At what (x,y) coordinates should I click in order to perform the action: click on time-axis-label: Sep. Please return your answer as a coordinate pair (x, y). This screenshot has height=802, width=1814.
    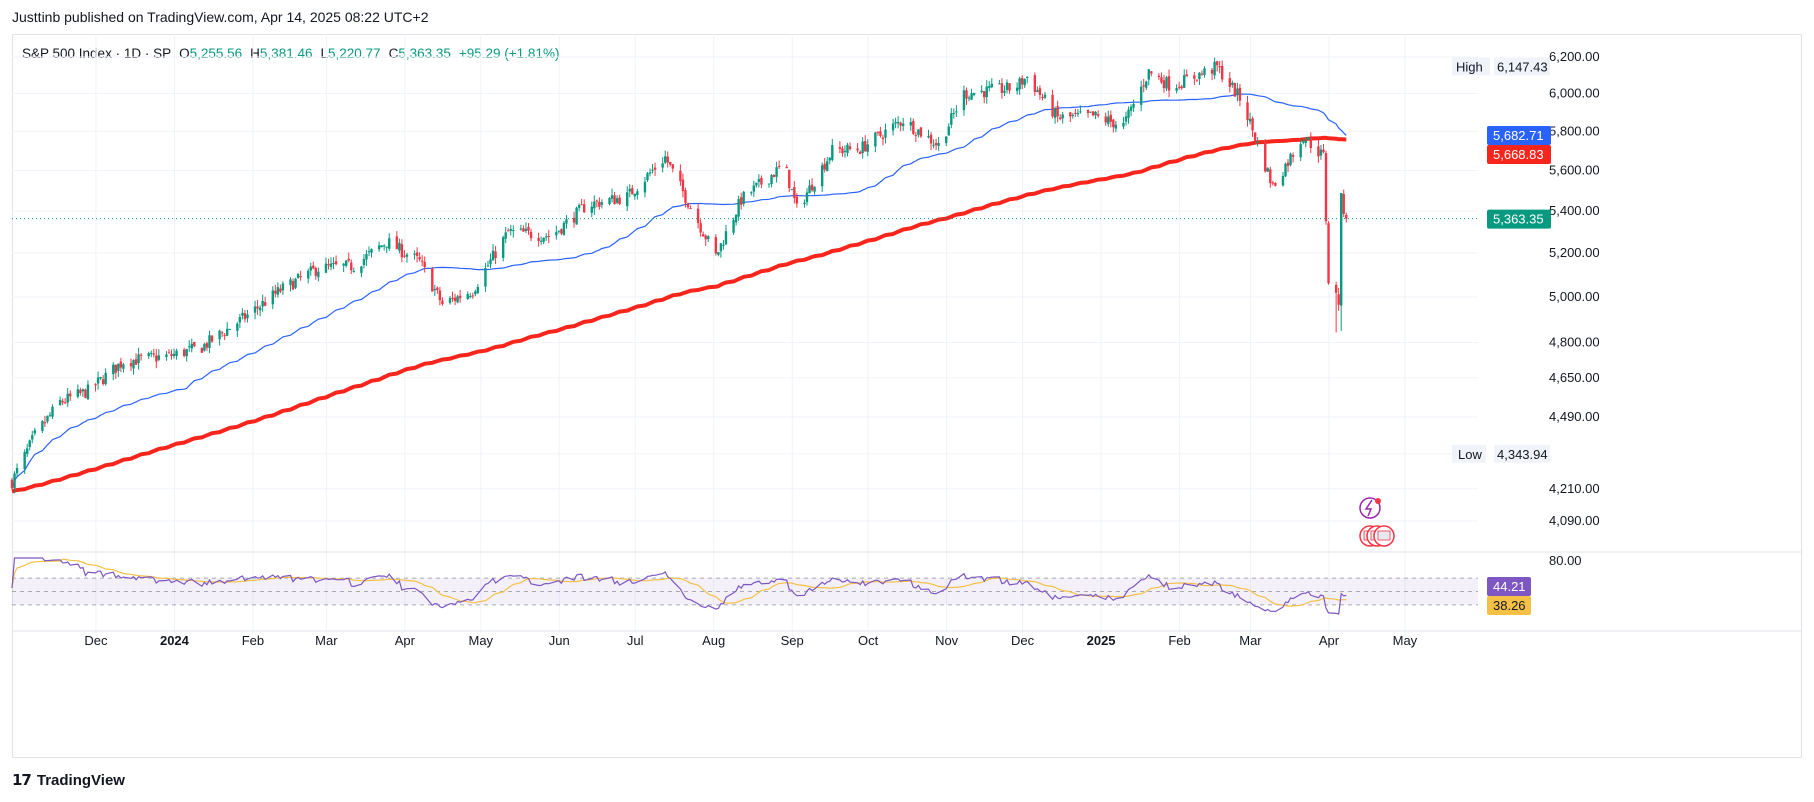
    Looking at the image, I should click on (792, 640).